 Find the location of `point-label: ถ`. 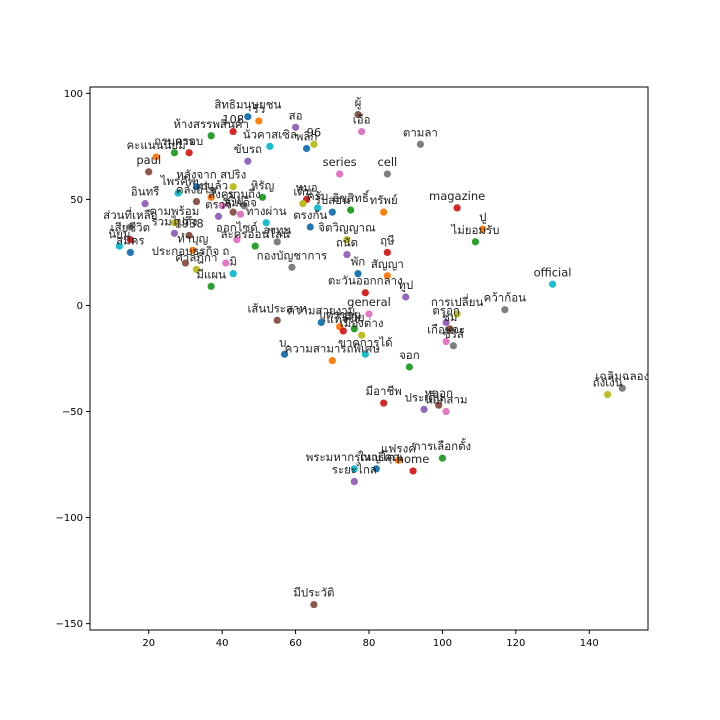

point-label: ถ is located at coordinates (225, 251).